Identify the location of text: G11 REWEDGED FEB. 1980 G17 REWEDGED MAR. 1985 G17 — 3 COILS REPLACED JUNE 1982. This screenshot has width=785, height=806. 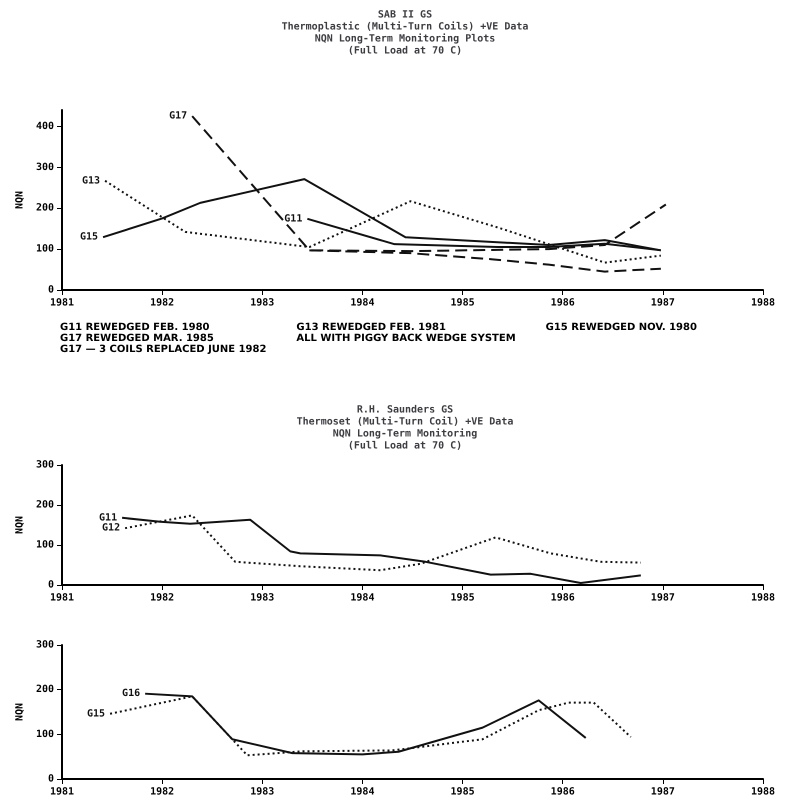
(163, 338).